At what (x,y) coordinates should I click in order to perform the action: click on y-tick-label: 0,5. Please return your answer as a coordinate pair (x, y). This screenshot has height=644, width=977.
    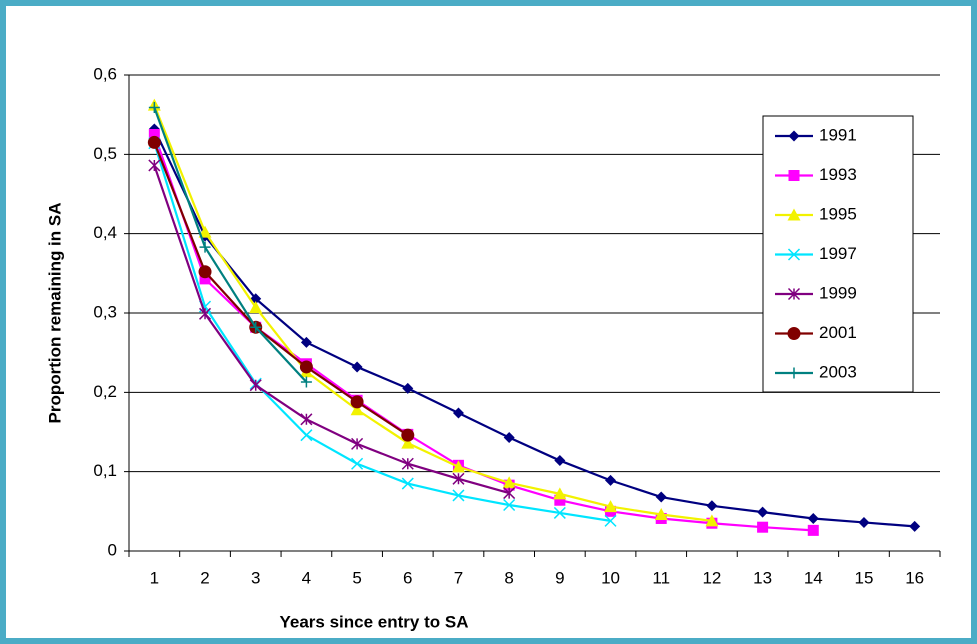
    Looking at the image, I should click on (105, 153).